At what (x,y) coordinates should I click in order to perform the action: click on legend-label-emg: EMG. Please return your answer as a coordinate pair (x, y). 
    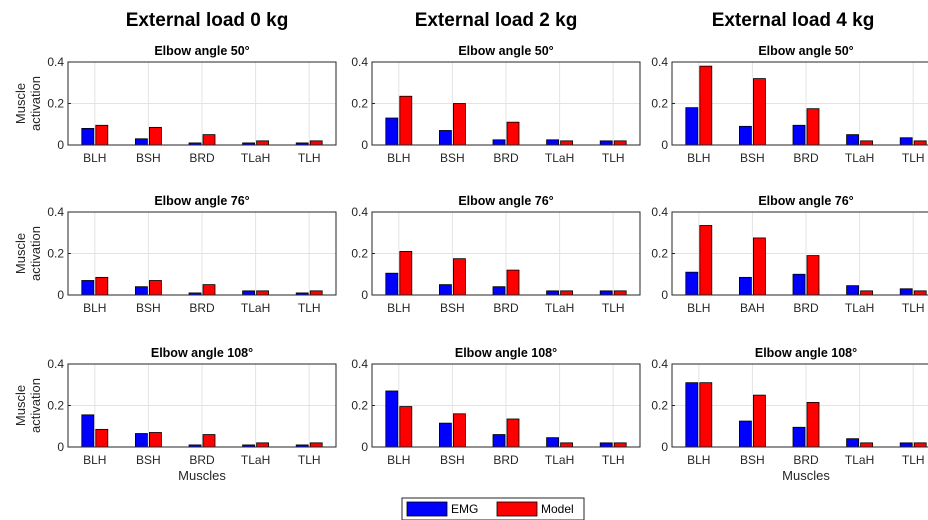
    Looking at the image, I should click on (464, 509).